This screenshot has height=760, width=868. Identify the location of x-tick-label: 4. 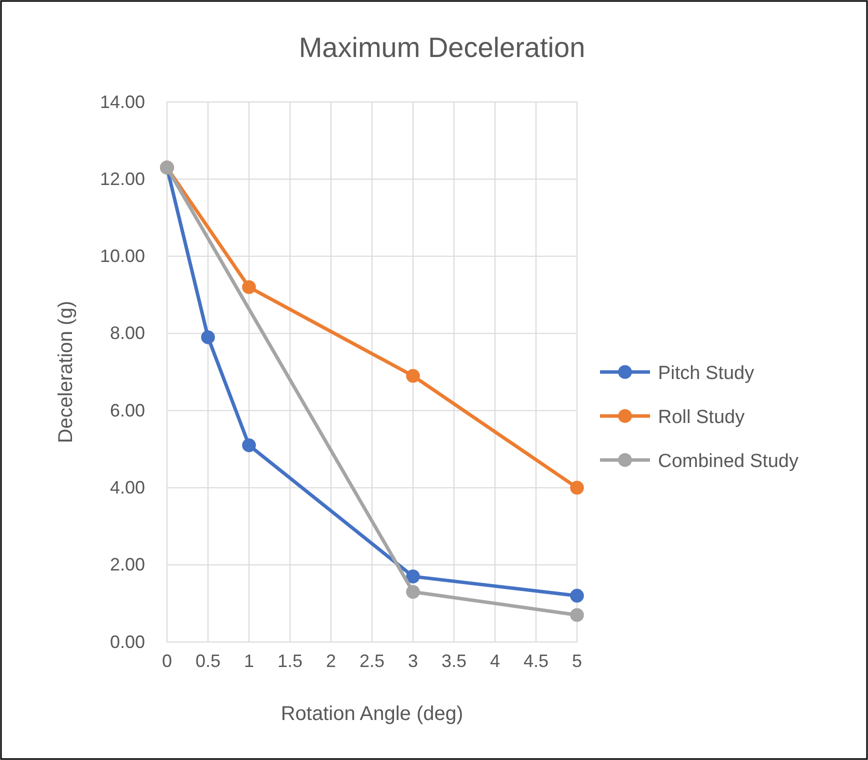
(495, 660).